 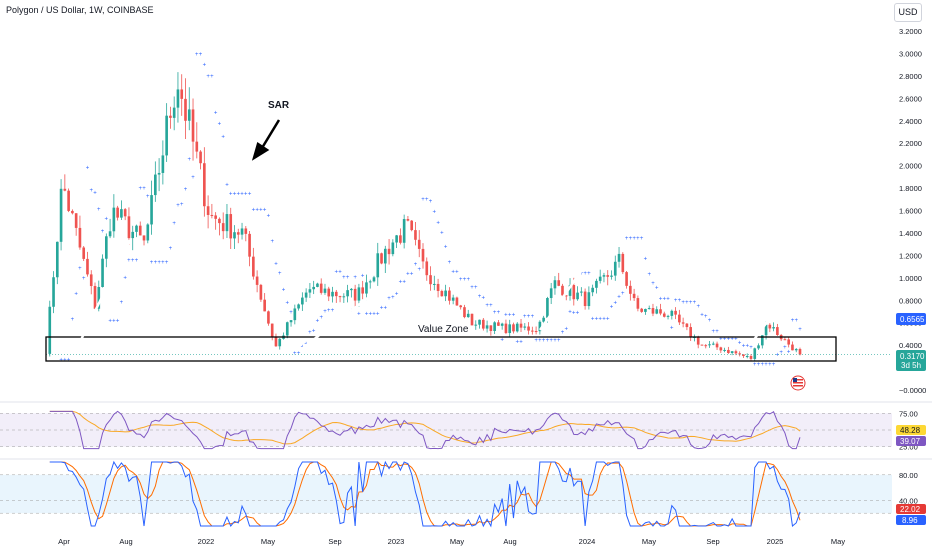 What do you see at coordinates (911, 365) in the screenshot?
I see `svg-text: 3d 5h` at bounding box center [911, 365].